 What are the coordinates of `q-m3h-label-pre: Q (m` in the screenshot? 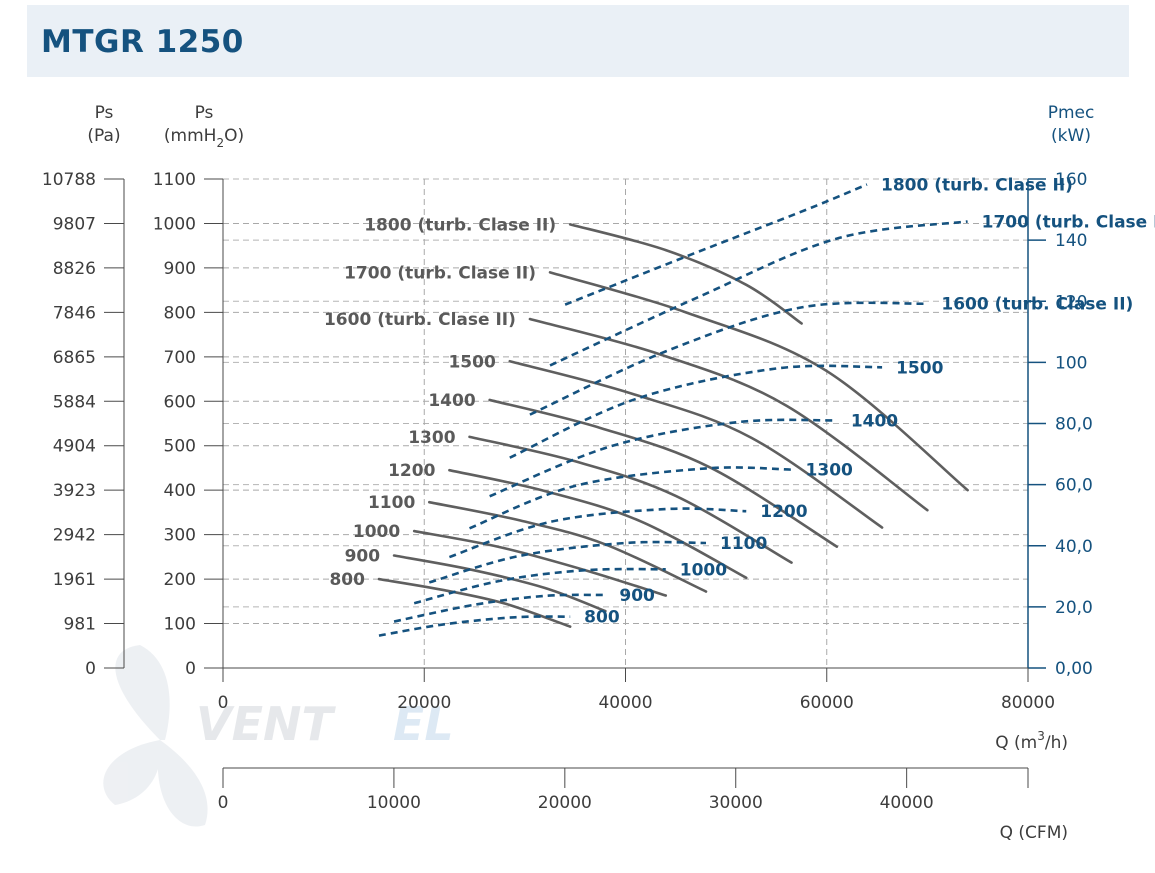 It's located at (1016, 743).